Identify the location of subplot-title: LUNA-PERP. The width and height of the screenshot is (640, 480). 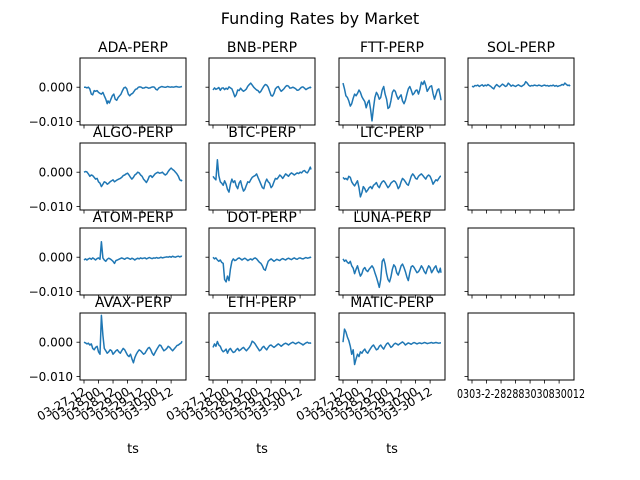
(392, 218).